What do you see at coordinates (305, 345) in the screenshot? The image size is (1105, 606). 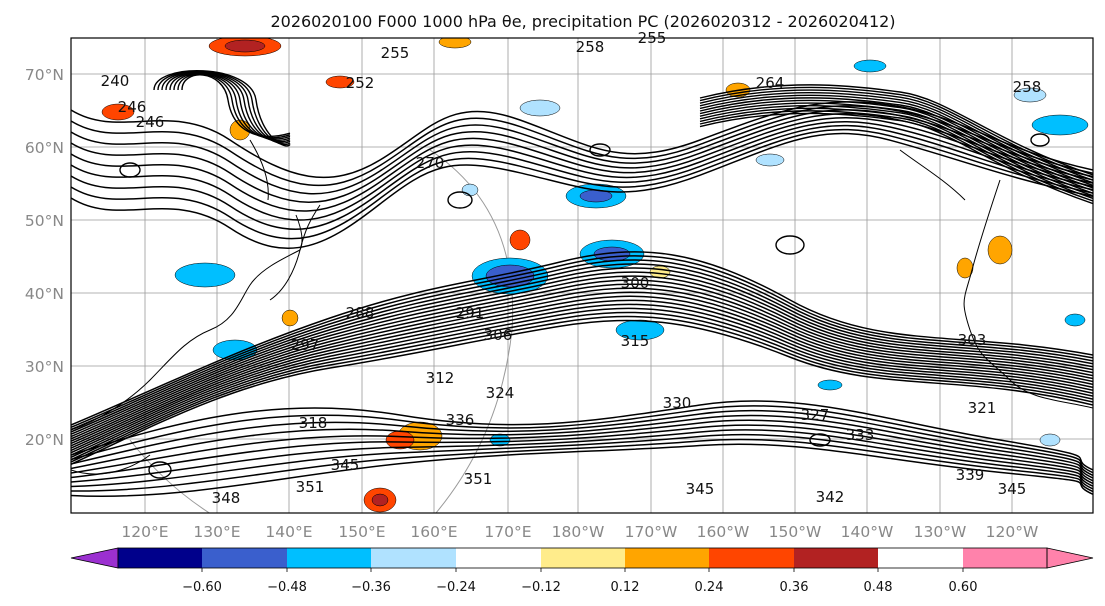 I see `contour-label: 297` at bounding box center [305, 345].